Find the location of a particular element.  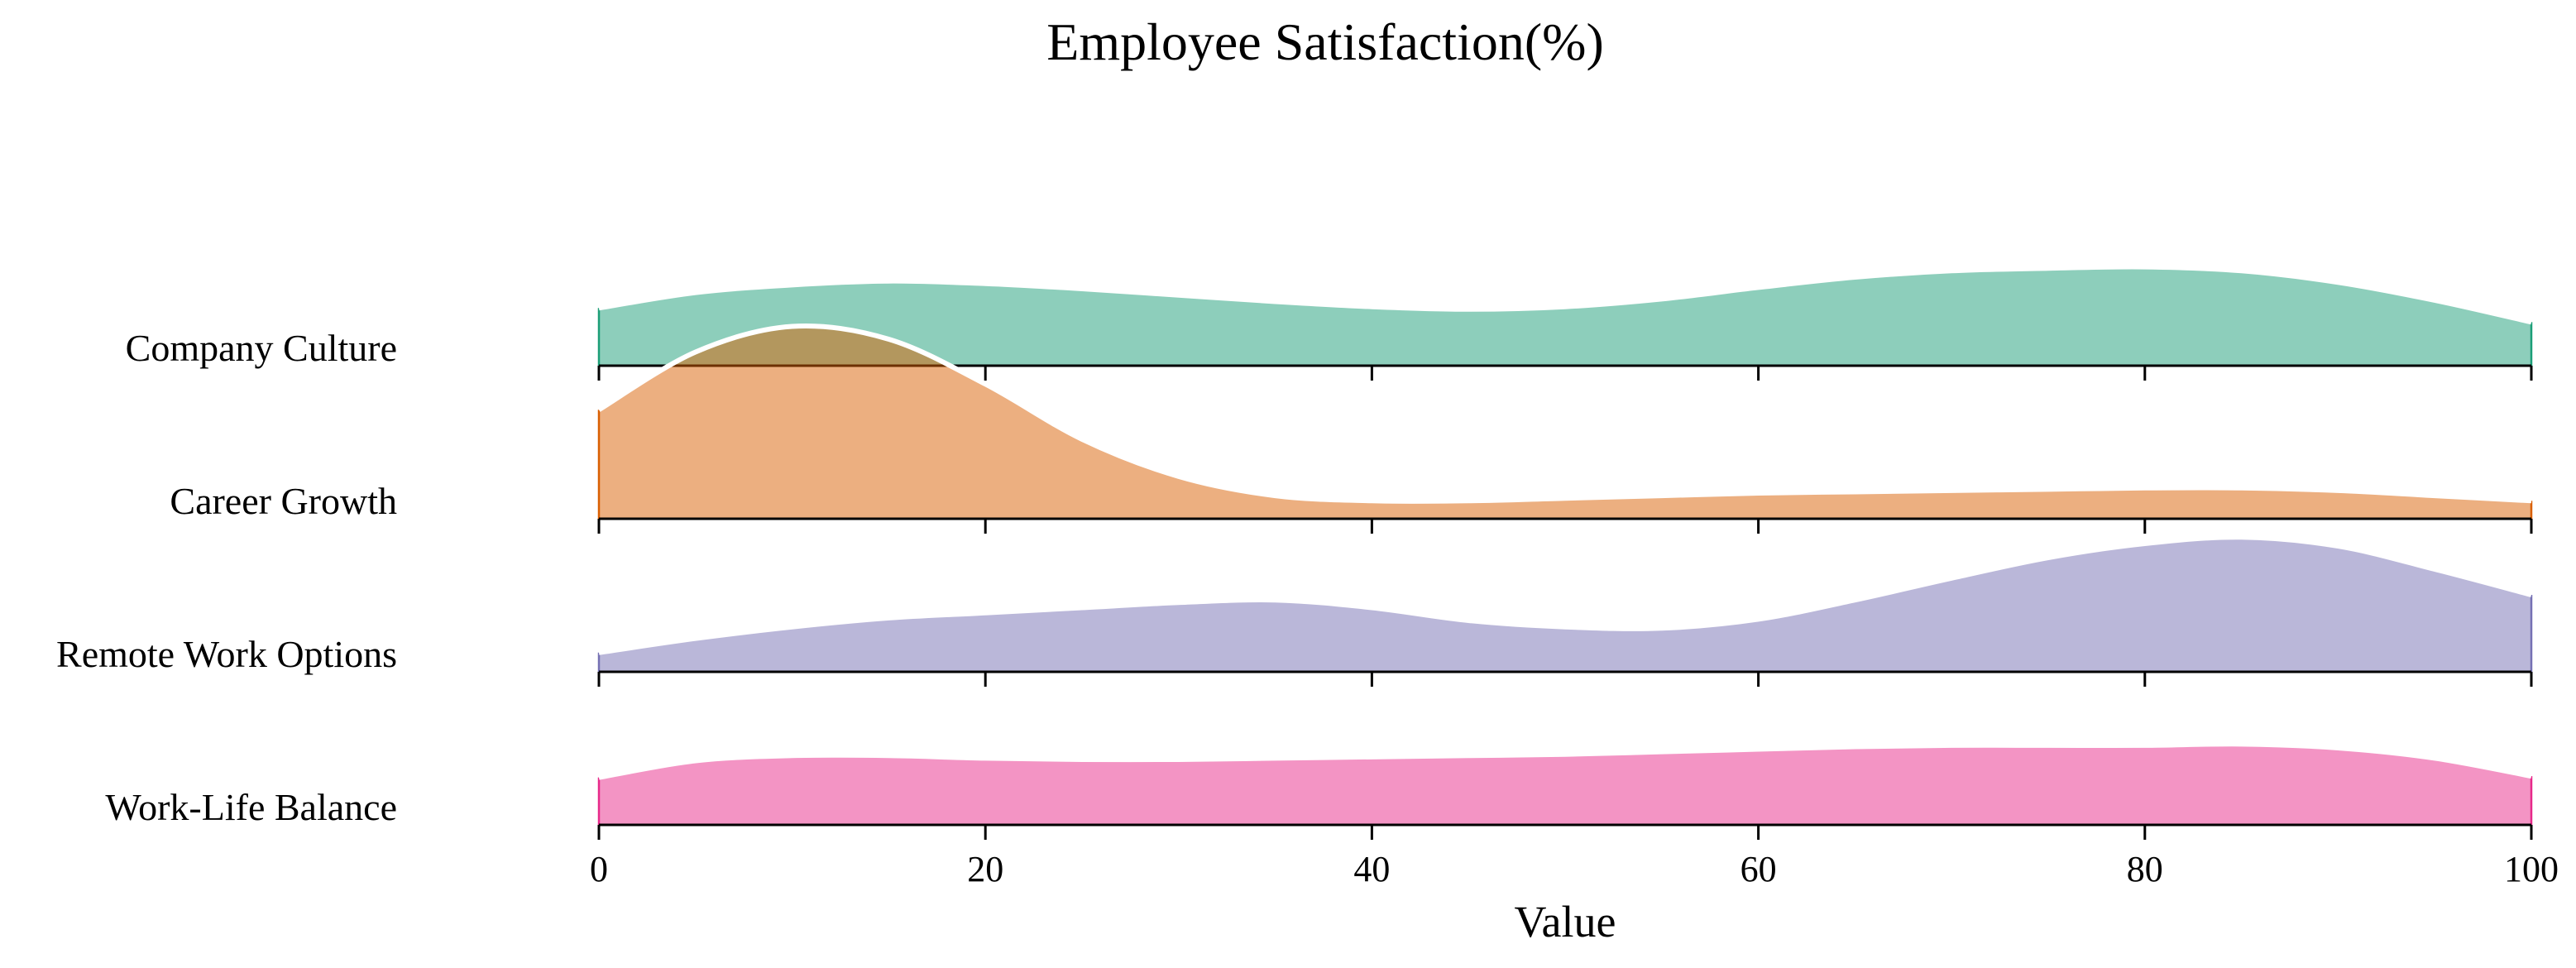

ridge-outline-company-culture is located at coordinates (1565, 294).